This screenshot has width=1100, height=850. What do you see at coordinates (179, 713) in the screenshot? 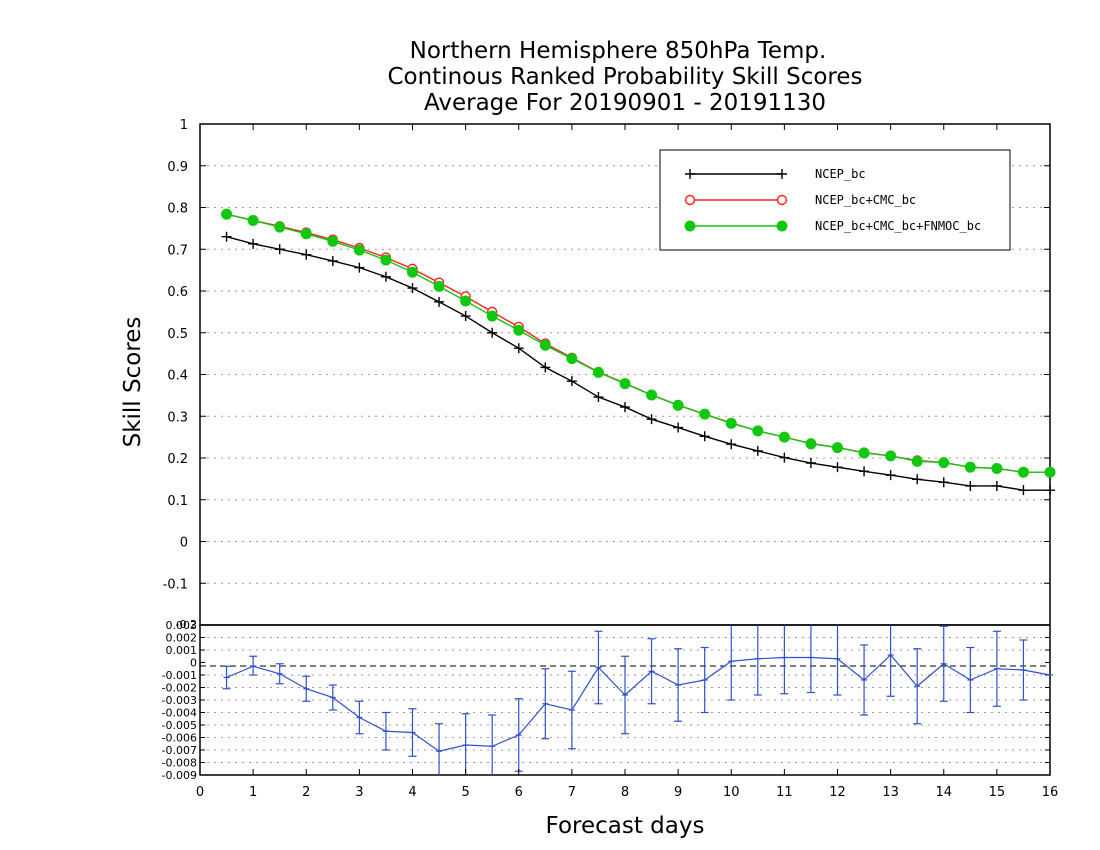
I see `difference-y-tick-label: -0.004` at bounding box center [179, 713].